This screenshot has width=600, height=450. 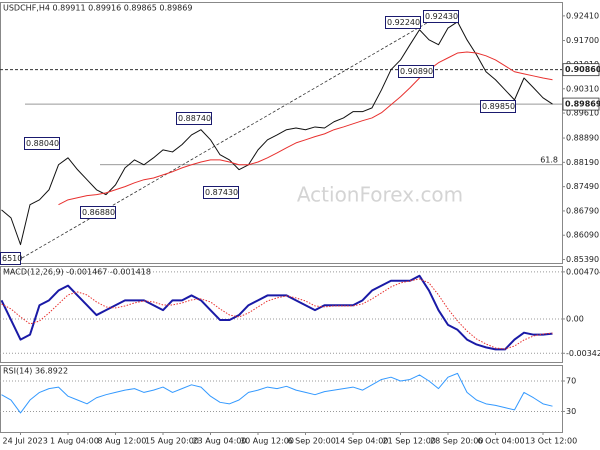 I want to click on x-tick-label: 21 Sep 12:00, so click(x=409, y=441).